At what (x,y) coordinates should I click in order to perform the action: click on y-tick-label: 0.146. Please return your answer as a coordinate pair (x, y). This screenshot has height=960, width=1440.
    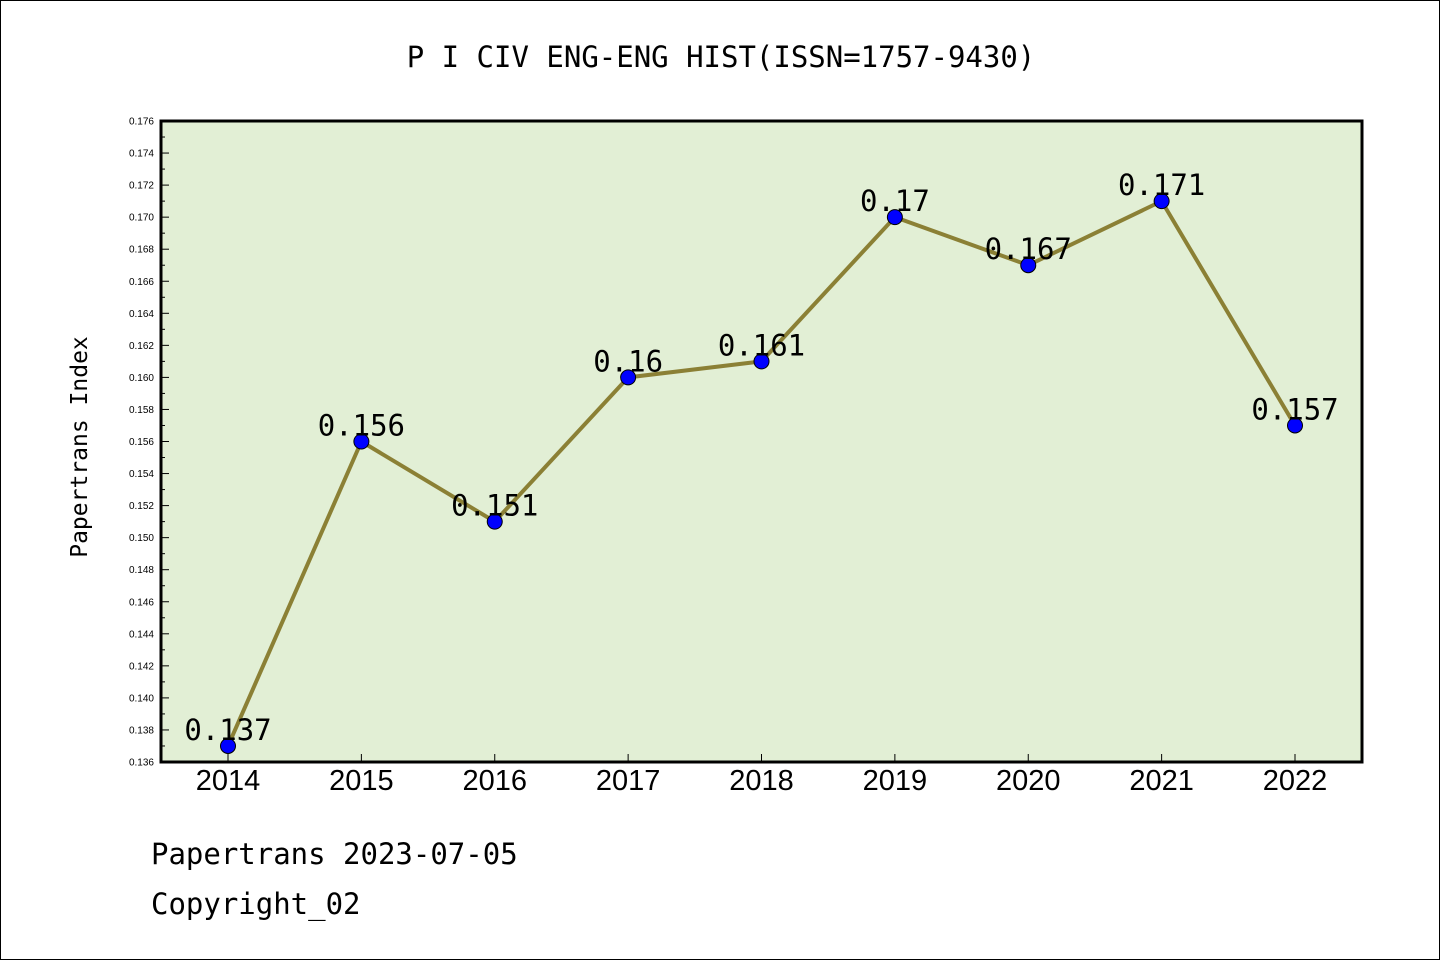
    Looking at the image, I should click on (141, 602).